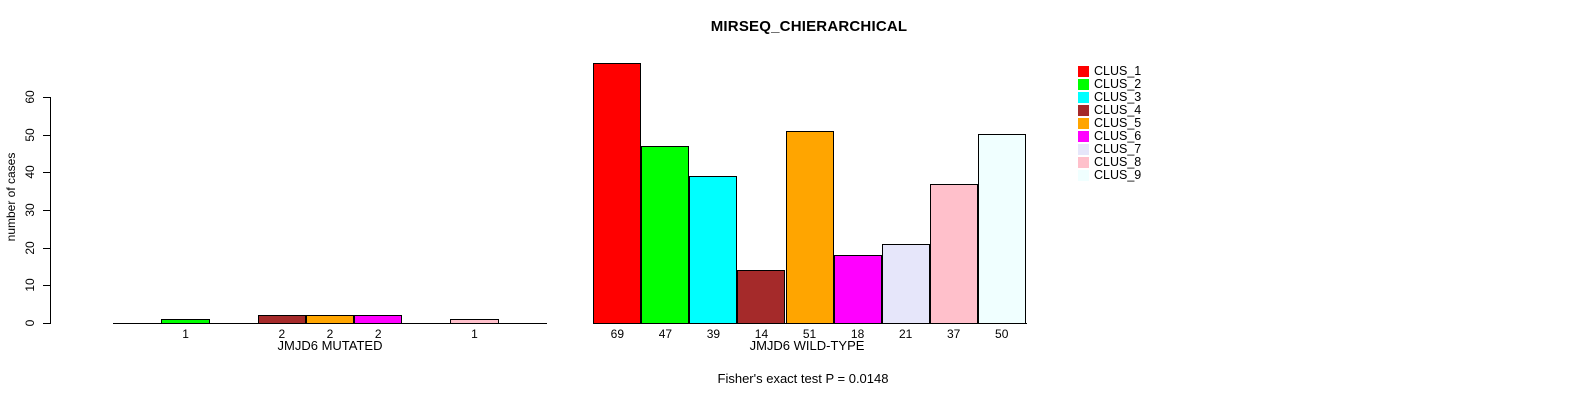 The height and width of the screenshot is (400, 1590). What do you see at coordinates (803, 378) in the screenshot?
I see `stat-test-note: Fisher's exact test P = 0.0148` at bounding box center [803, 378].